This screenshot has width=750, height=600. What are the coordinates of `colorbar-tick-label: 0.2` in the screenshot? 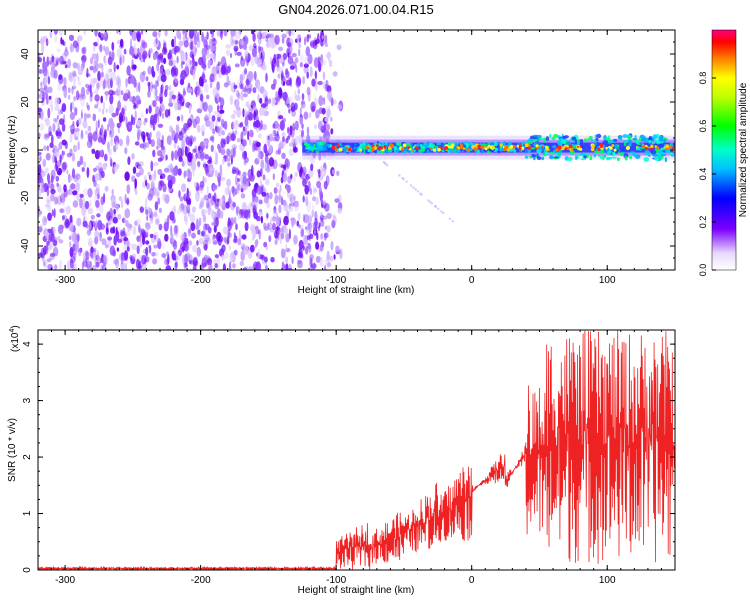 It's located at (703, 222).